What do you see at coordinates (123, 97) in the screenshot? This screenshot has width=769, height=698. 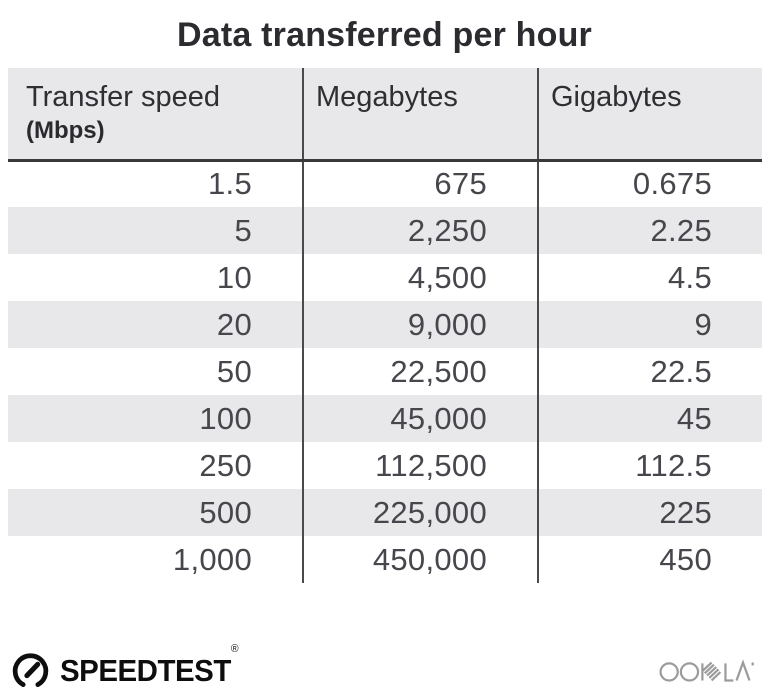 I see `col-header-transfer-speed-label: Transfer speed` at bounding box center [123, 97].